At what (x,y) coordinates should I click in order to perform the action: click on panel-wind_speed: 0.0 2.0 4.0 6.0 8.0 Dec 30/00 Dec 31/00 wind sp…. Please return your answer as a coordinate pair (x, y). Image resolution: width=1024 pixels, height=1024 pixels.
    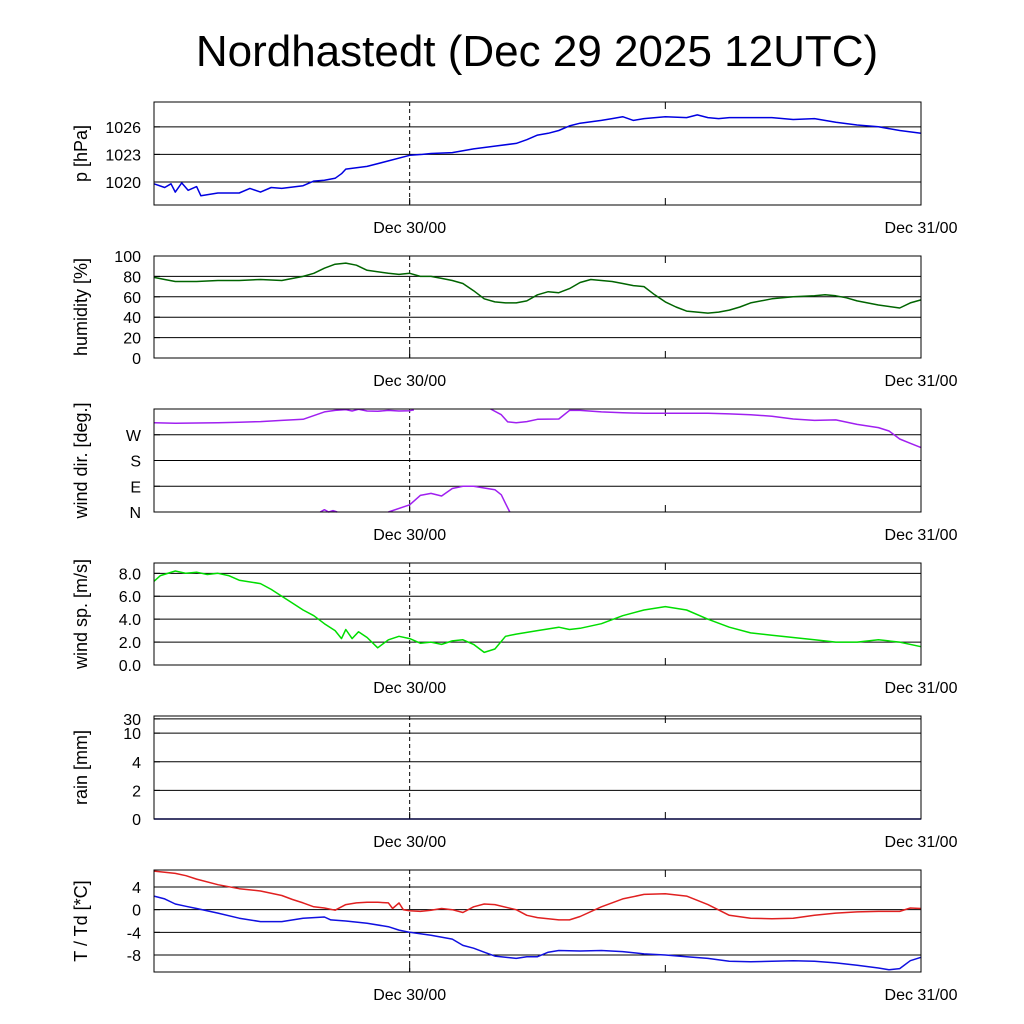
    Looking at the image, I should click on (514, 628).